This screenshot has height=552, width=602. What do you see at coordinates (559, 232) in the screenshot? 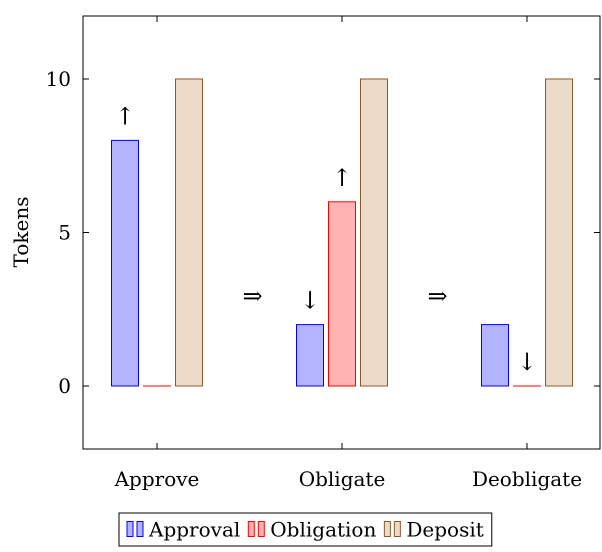
I see `bar-deposit-deobligate` at bounding box center [559, 232].